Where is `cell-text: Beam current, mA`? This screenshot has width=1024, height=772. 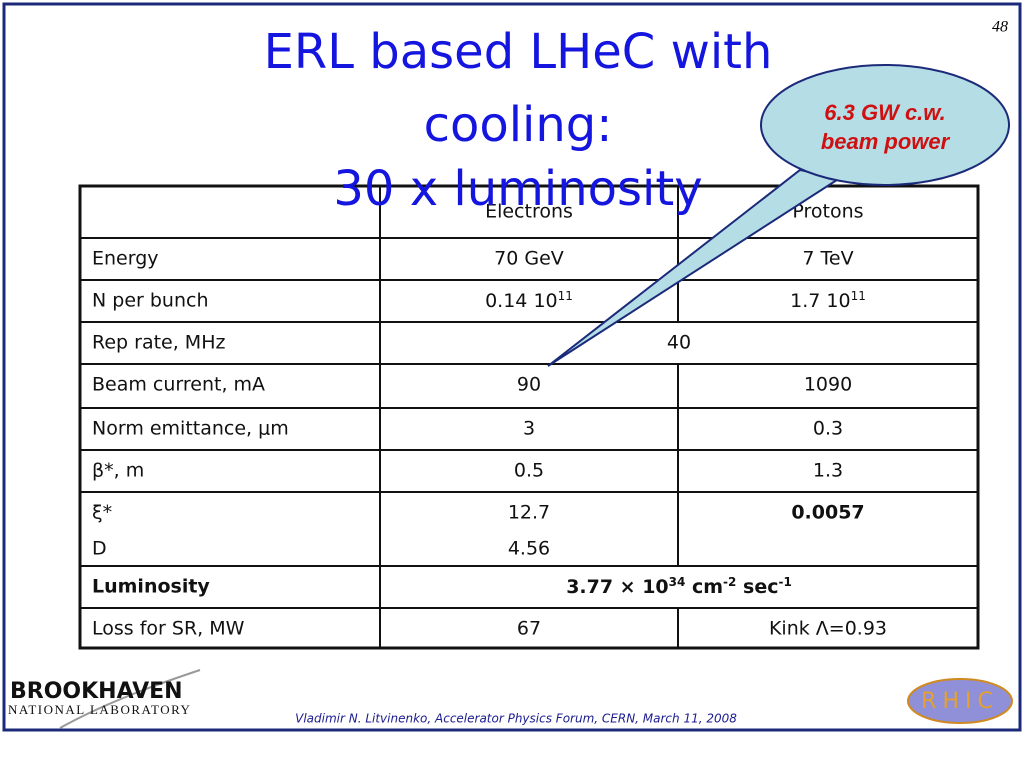 cell-text: Beam current, mA is located at coordinates (178, 385).